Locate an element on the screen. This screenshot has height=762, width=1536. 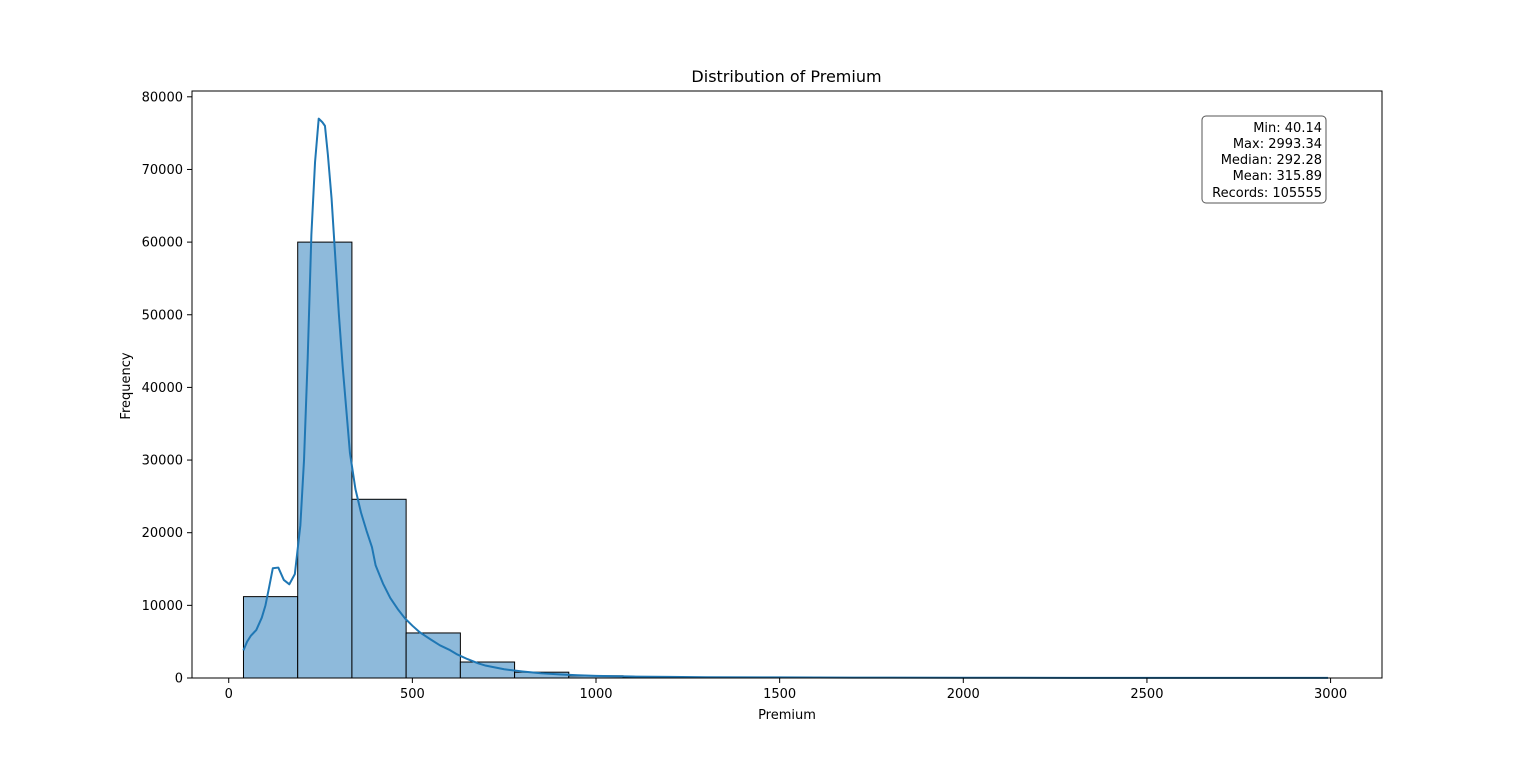
x-tick-label: 3000 is located at coordinates (1330, 694).